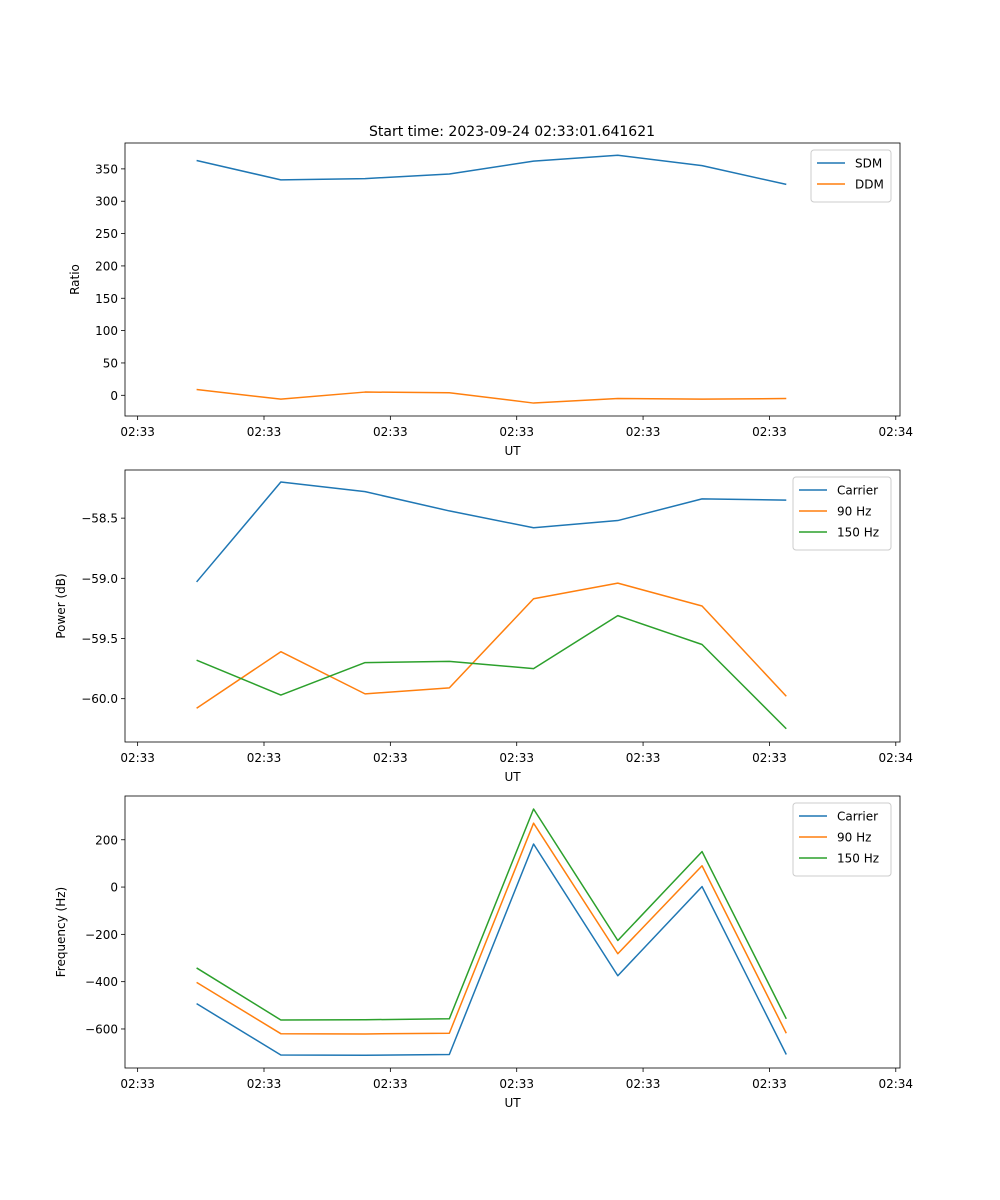 Image resolution: width=1000 pixels, height=1200 pixels. I want to click on y-axis-label: Ratio, so click(75, 279).